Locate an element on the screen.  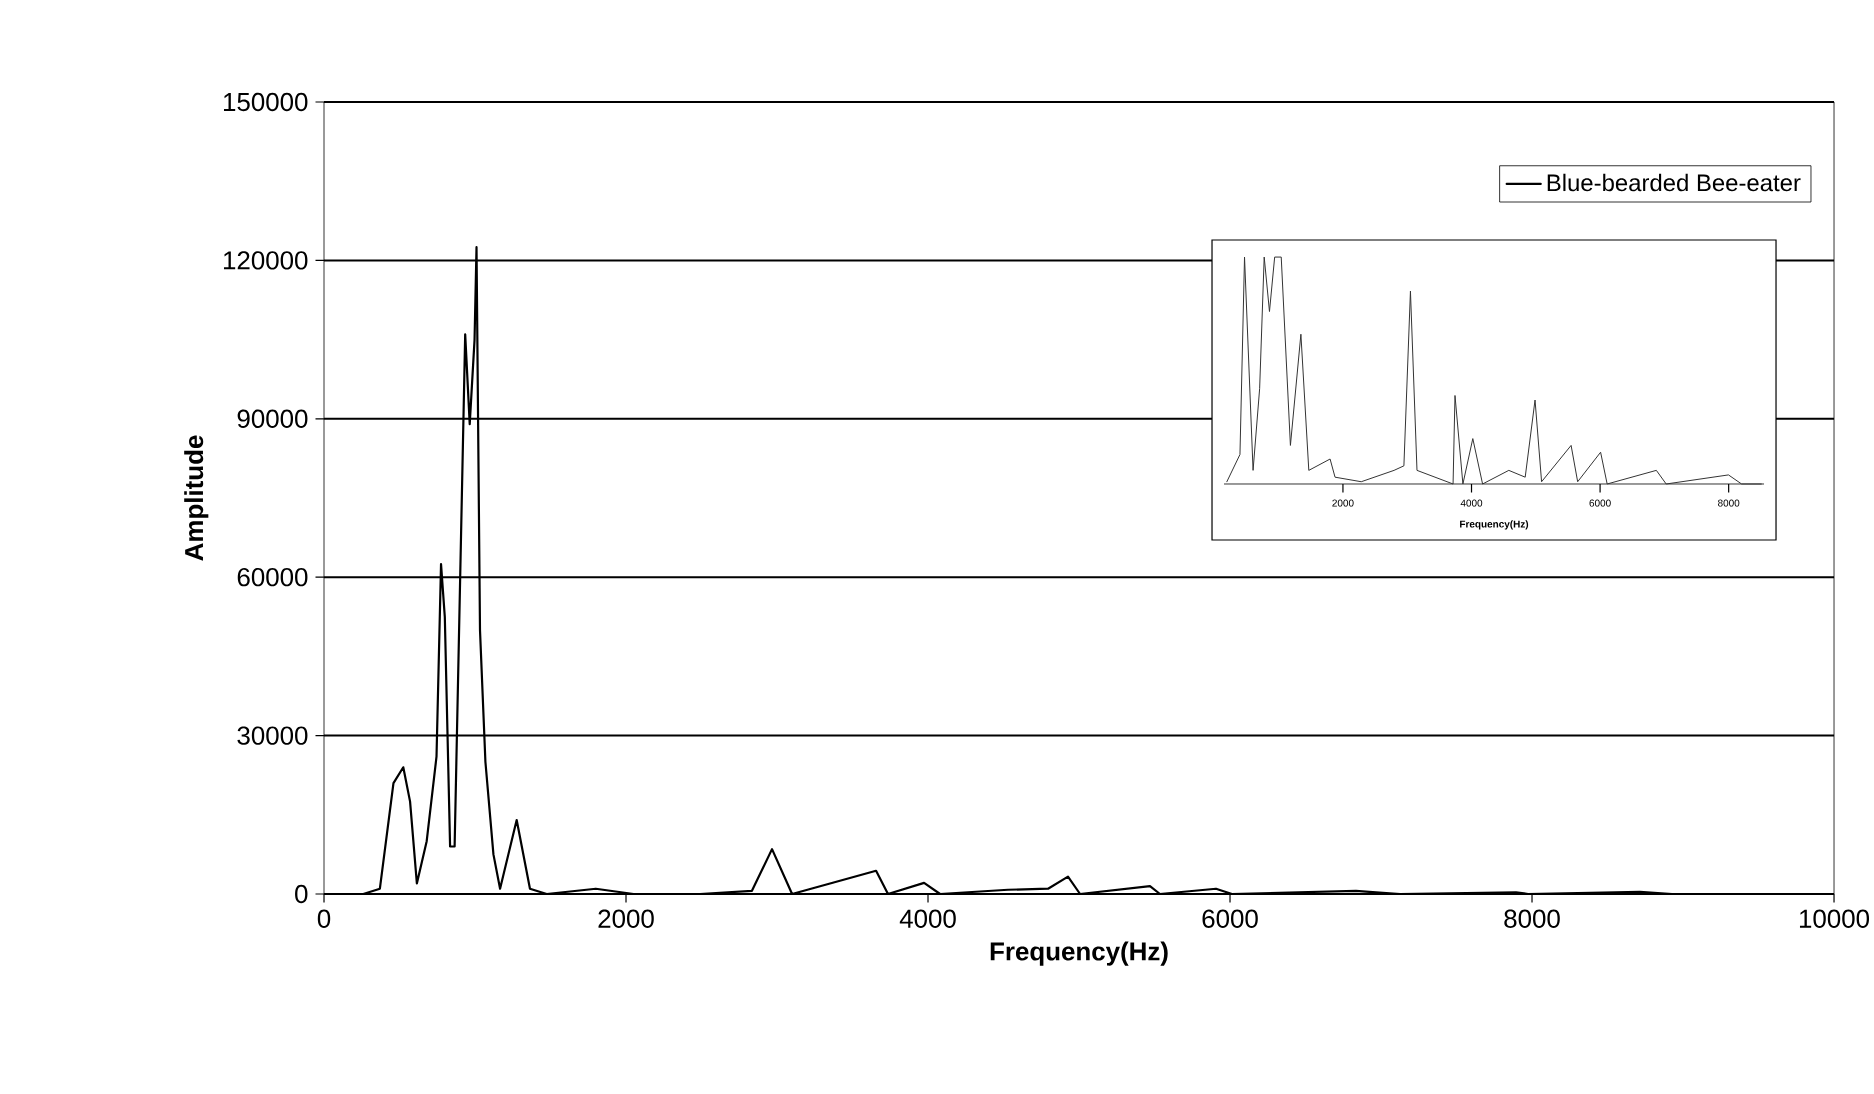
x-axis-title: Frequency(Hz) is located at coordinates (1079, 953).